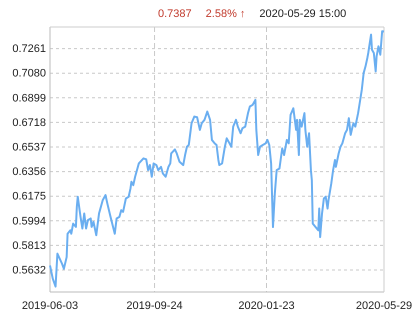 The width and height of the screenshot is (415, 330). Describe the element at coordinates (226, 14) in the screenshot. I see `text: 2.58% ↑` at that location.